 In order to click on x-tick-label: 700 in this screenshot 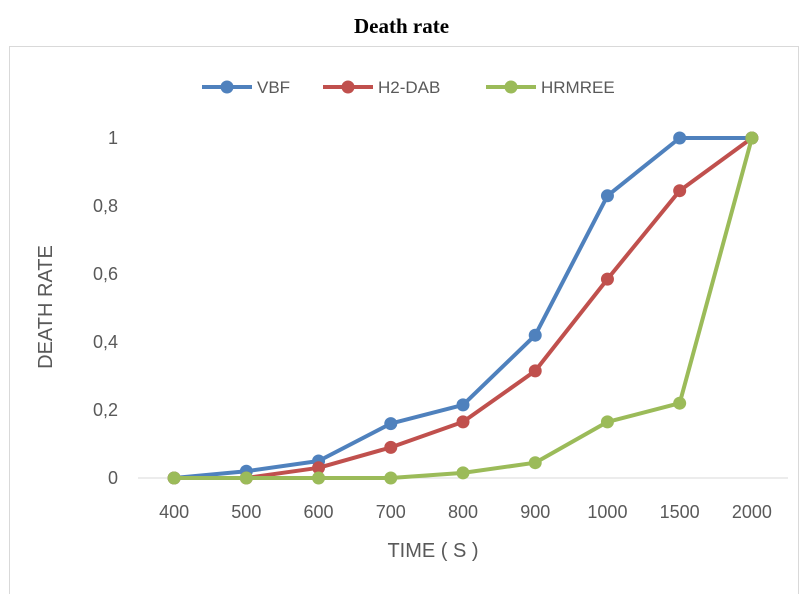, I will do `click(391, 512)`.